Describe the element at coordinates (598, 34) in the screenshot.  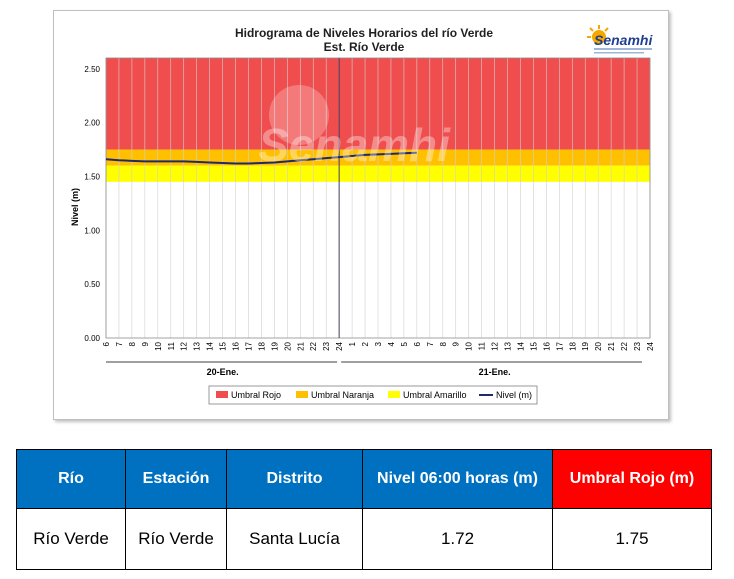
I see `sun-icon` at that location.